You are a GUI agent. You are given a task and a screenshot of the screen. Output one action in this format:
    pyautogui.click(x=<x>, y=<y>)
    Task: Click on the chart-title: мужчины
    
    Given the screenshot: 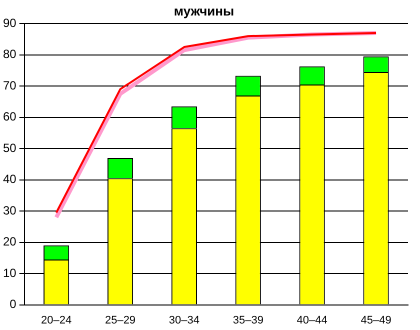 What is the action you would take?
    pyautogui.click(x=204, y=10)
    